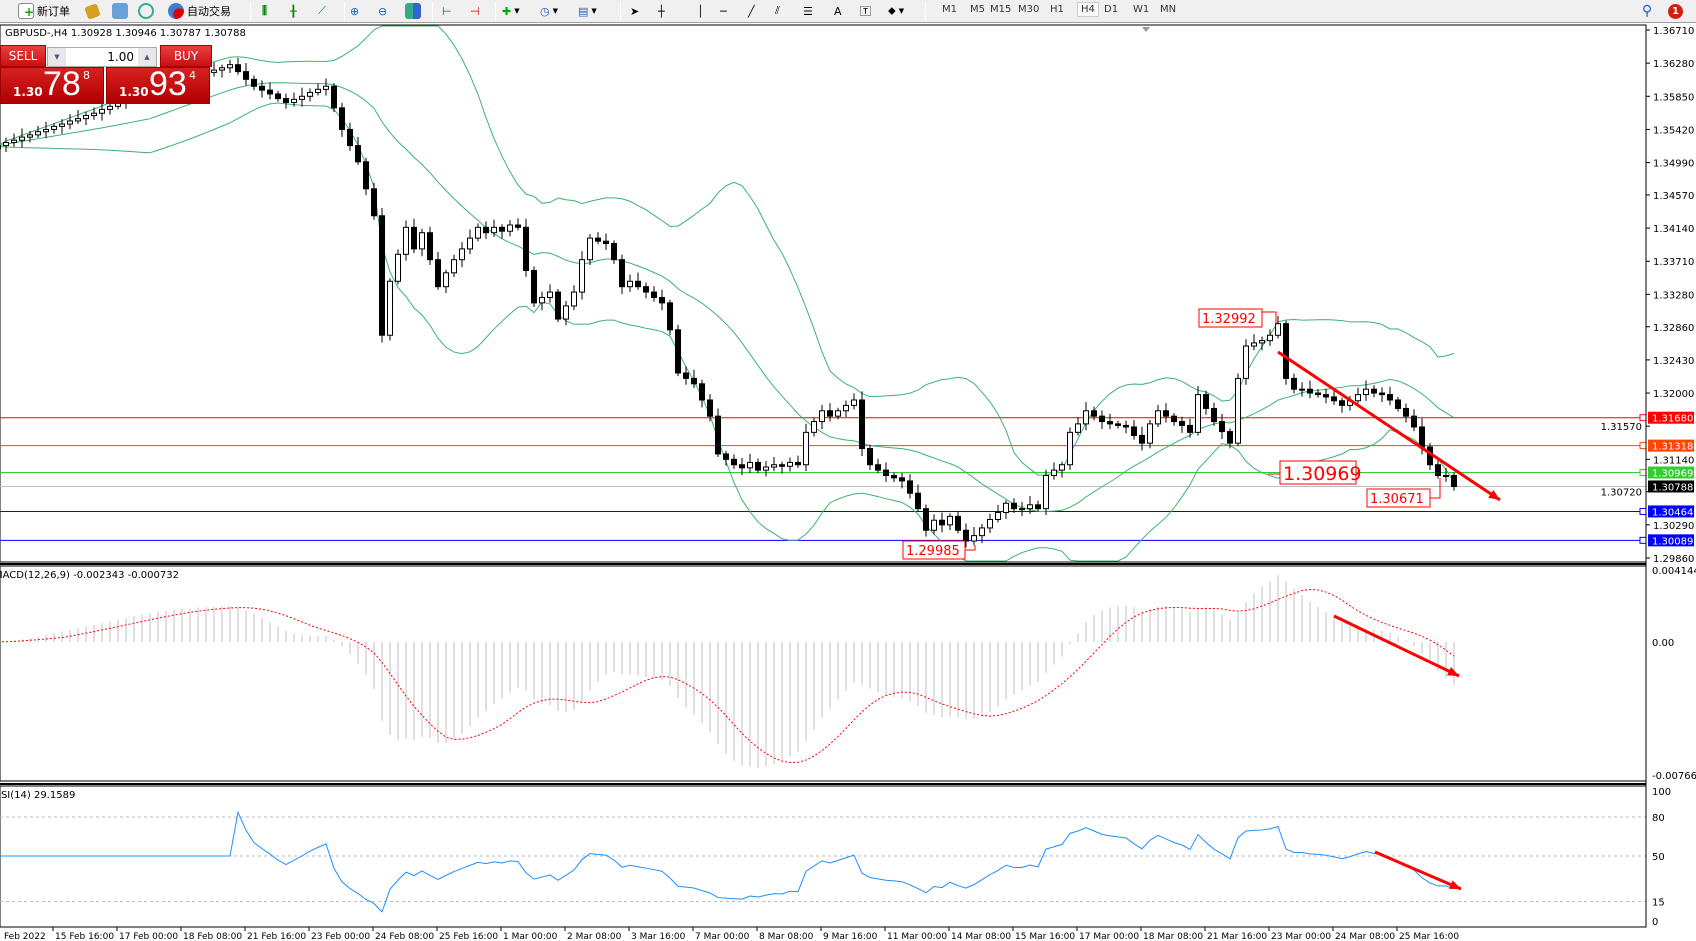 Image resolution: width=1696 pixels, height=941 pixels. Describe the element at coordinates (1435, 488) in the screenshot. I see `price-label-connector` at that location.